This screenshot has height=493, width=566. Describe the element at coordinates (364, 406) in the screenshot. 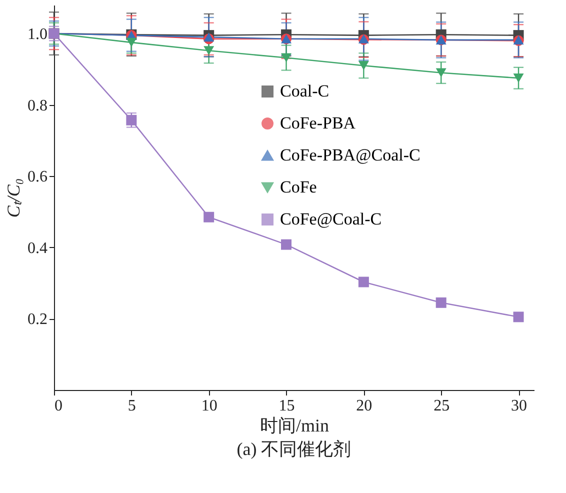

I see `x-tick-label: 20` at that location.